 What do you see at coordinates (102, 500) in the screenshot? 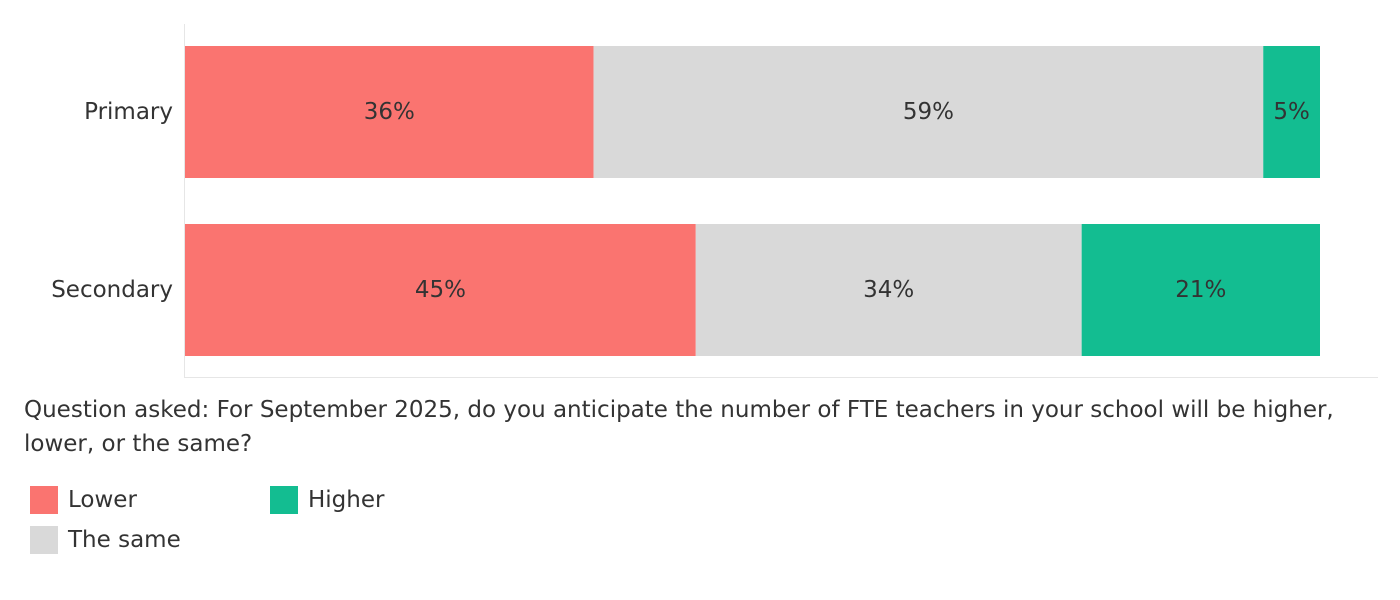
I see `legend-label-lower: Lower` at bounding box center [102, 500].